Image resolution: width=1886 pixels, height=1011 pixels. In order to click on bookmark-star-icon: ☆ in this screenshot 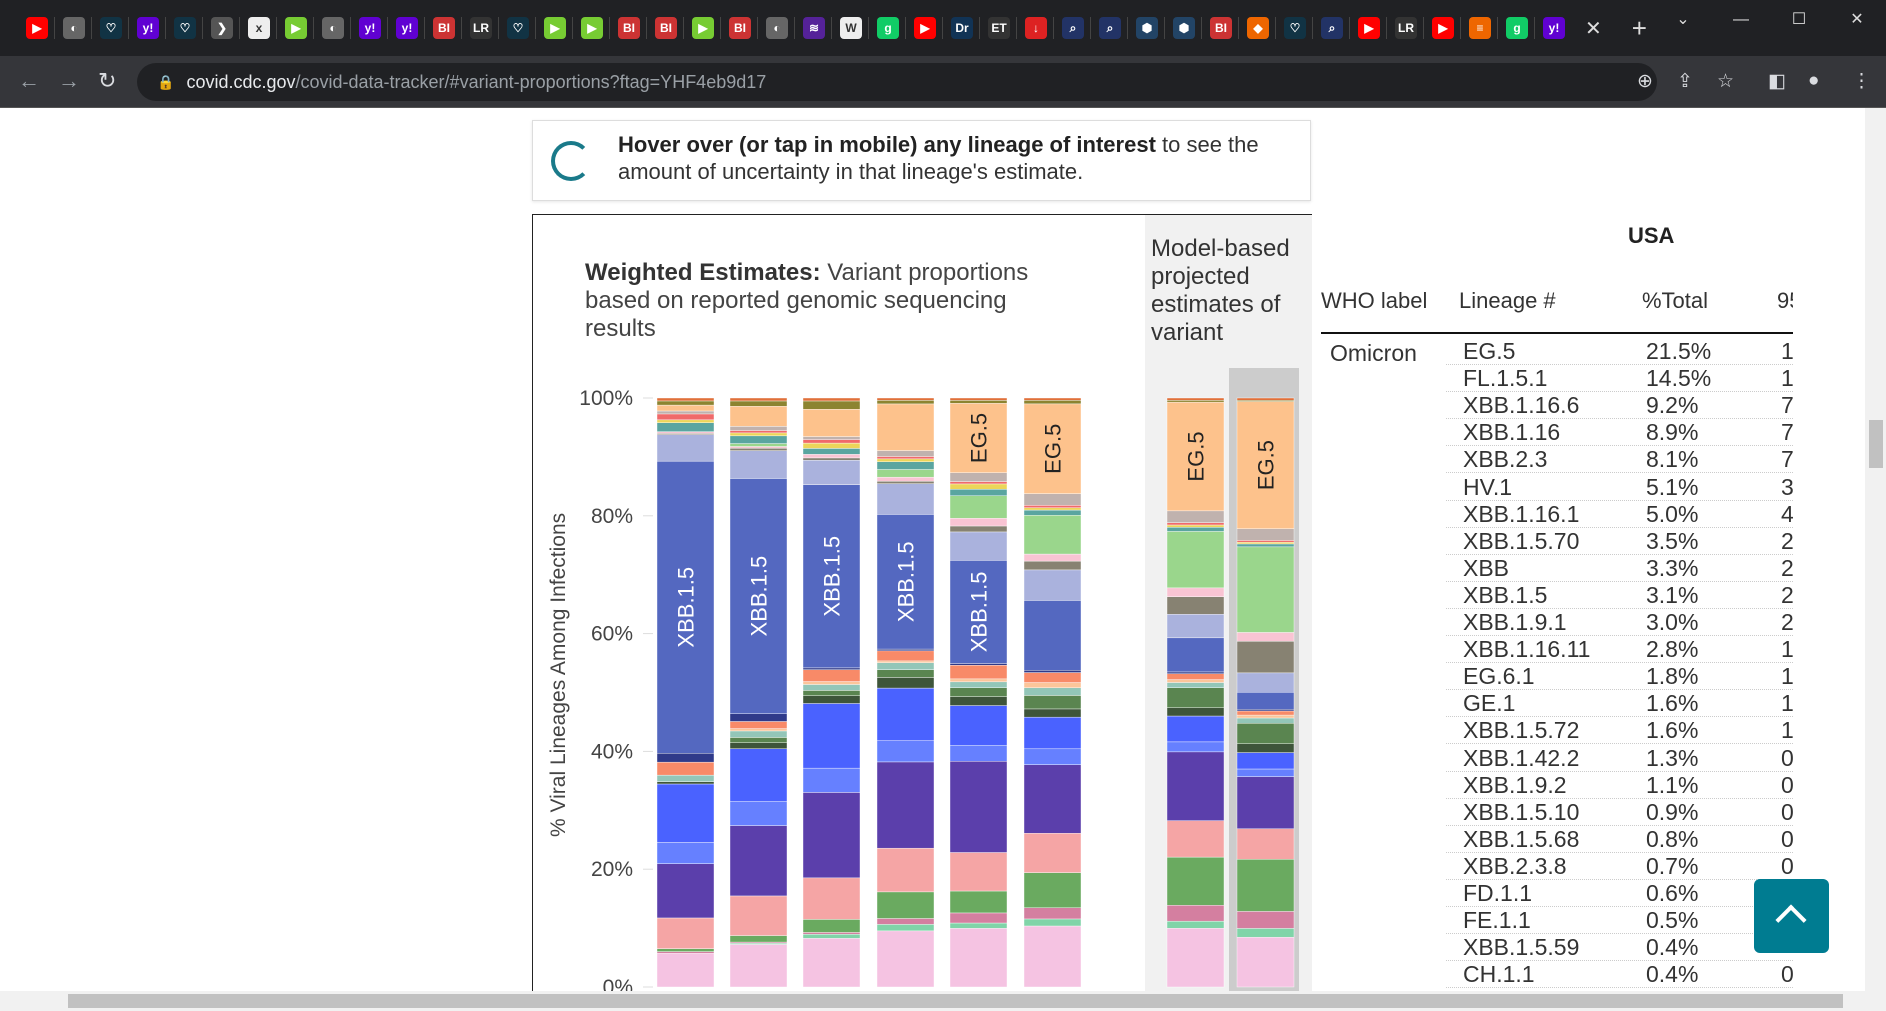, I will do `click(1726, 81)`.